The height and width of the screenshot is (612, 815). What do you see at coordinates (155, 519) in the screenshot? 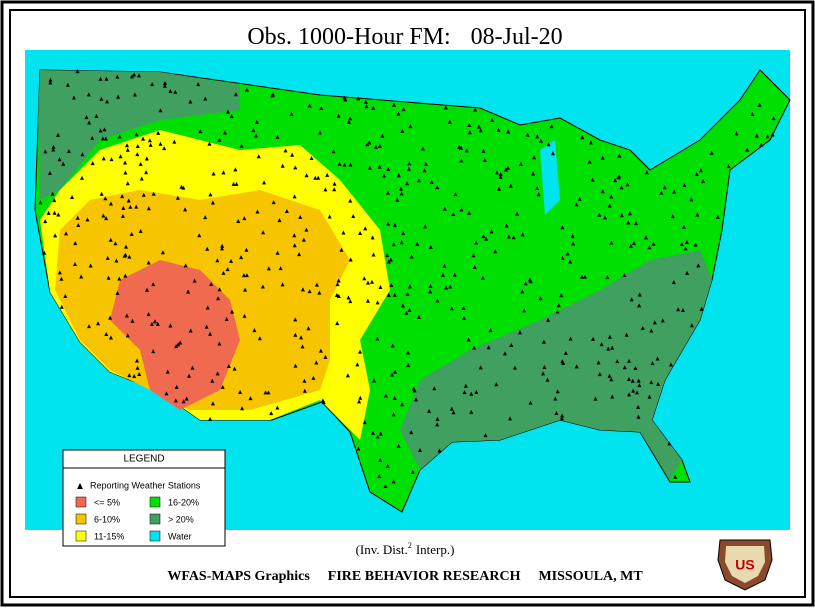
I see `legend-swatch` at bounding box center [155, 519].